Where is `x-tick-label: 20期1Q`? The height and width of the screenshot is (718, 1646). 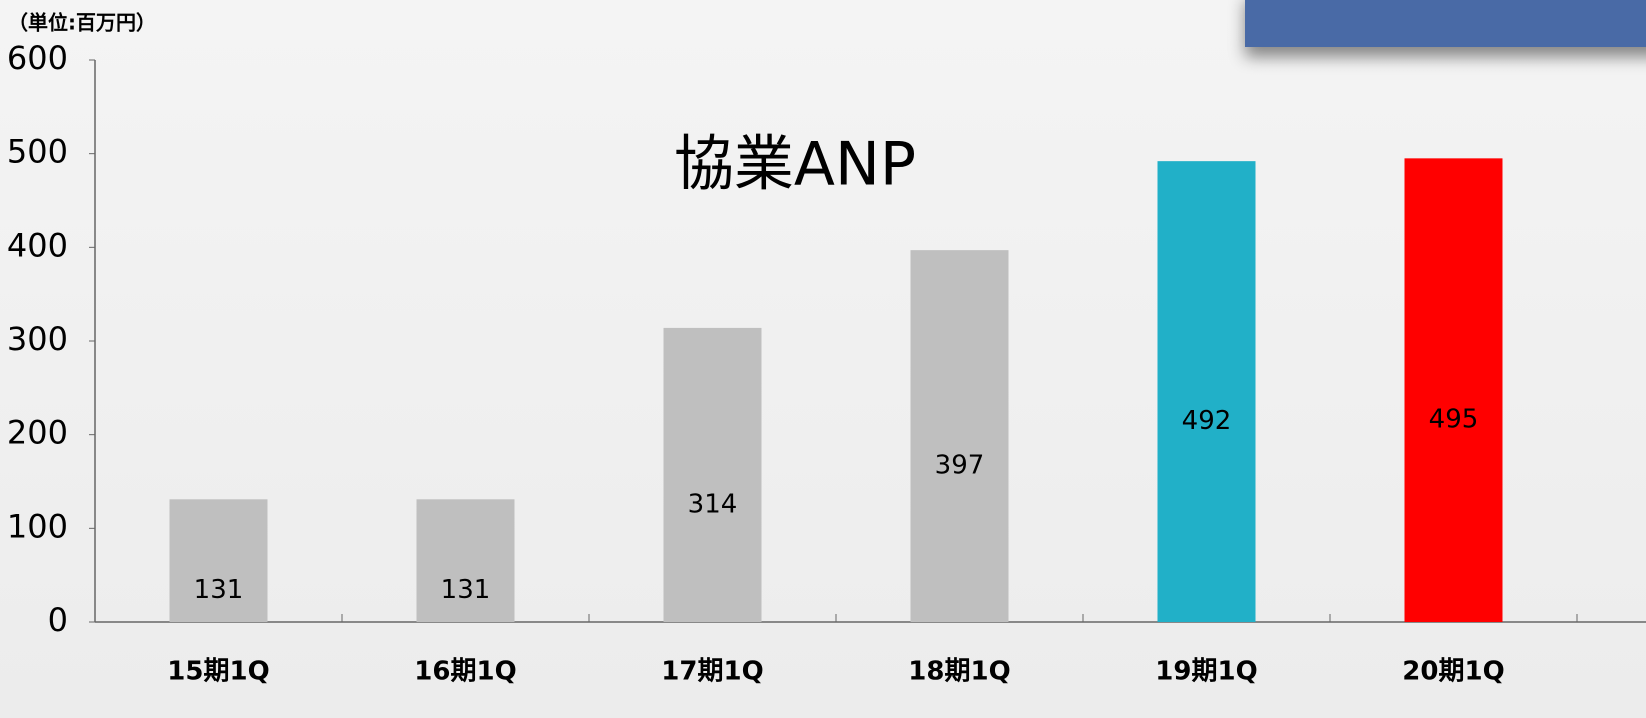 x-tick-label: 20期1Q is located at coordinates (1453, 672).